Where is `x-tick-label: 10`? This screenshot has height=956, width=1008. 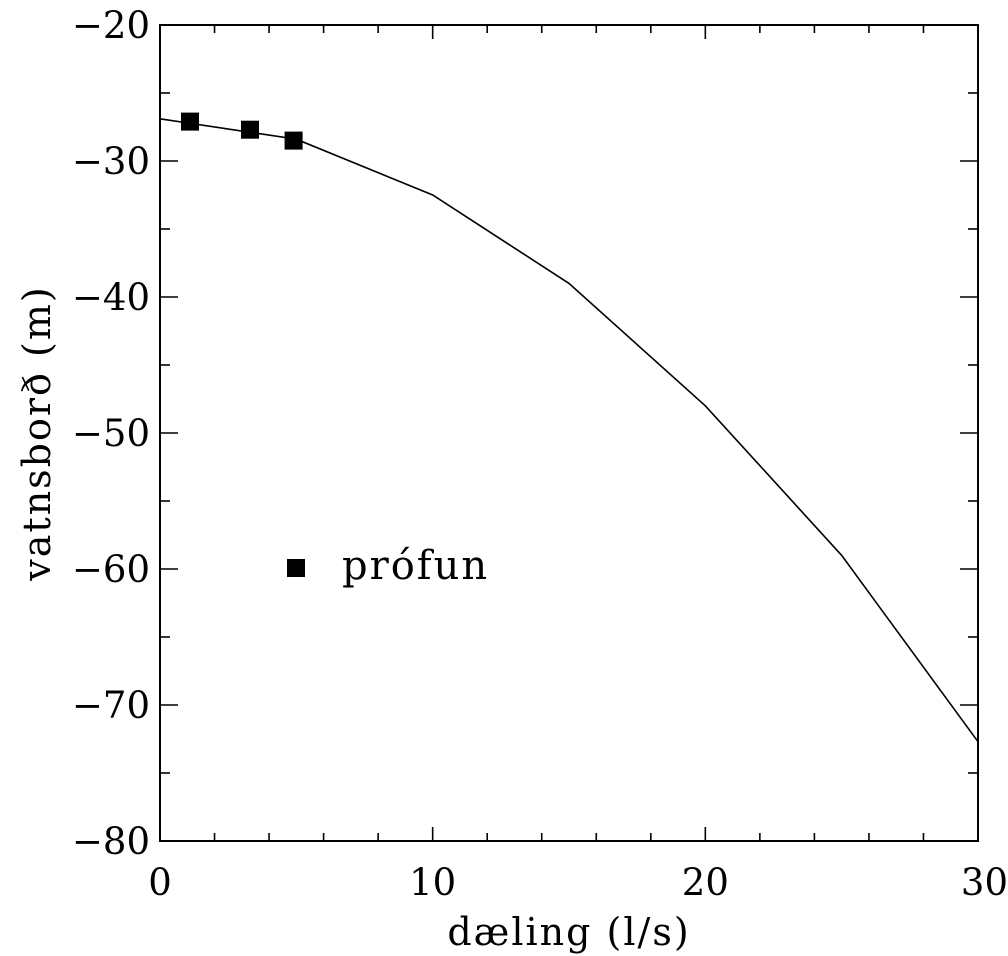 x-tick-label: 10 is located at coordinates (432, 882).